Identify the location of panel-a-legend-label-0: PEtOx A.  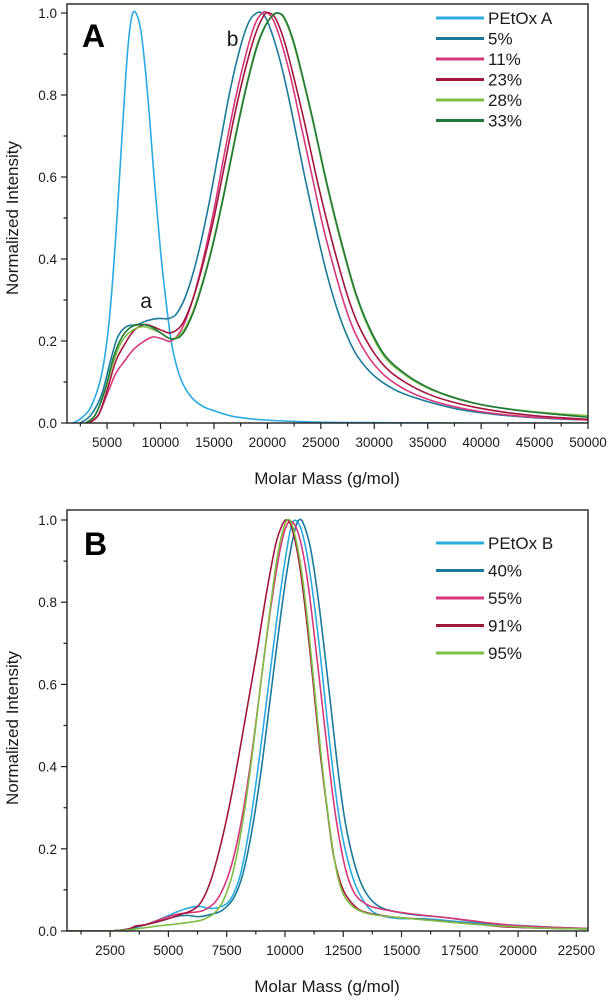
(520, 18).